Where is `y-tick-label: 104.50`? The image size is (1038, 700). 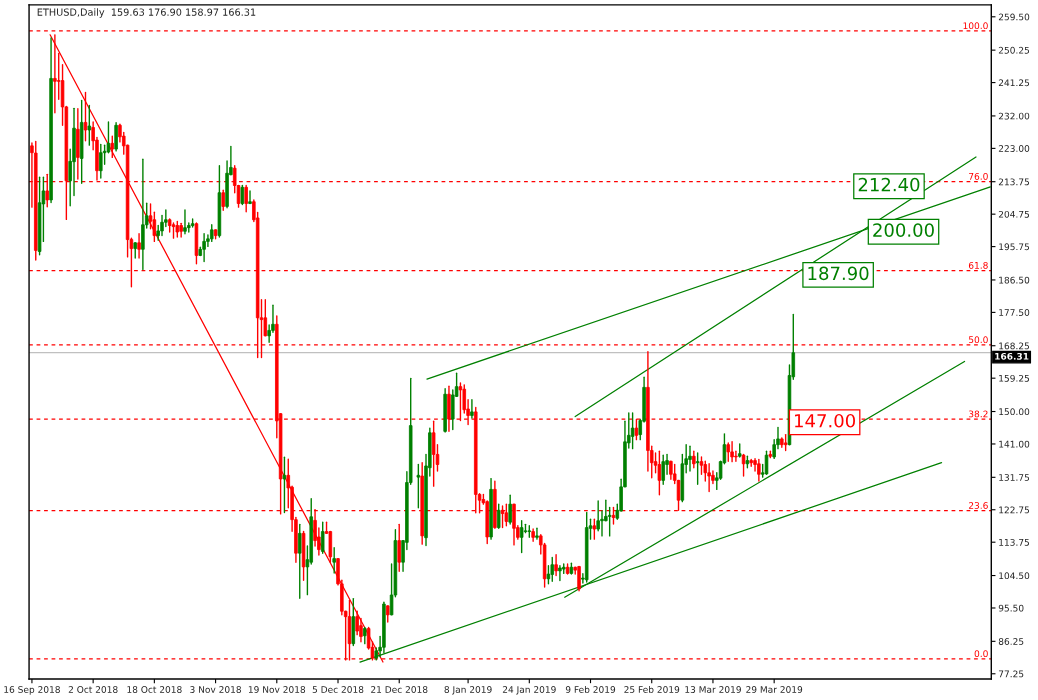
y-tick-label: 104.50 is located at coordinates (1014, 576).